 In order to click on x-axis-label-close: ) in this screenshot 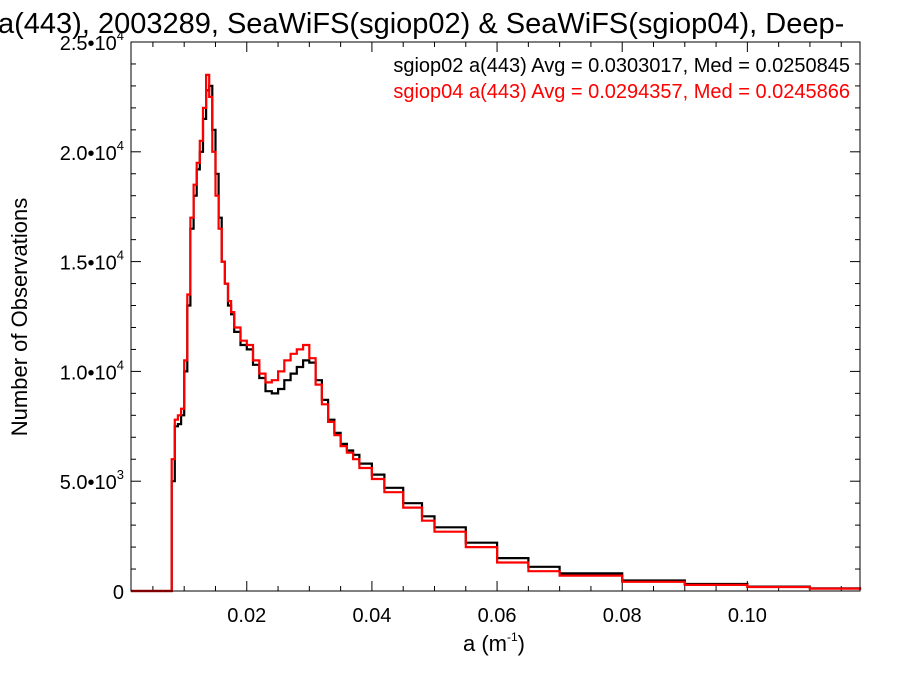, I will do `click(521, 643)`.